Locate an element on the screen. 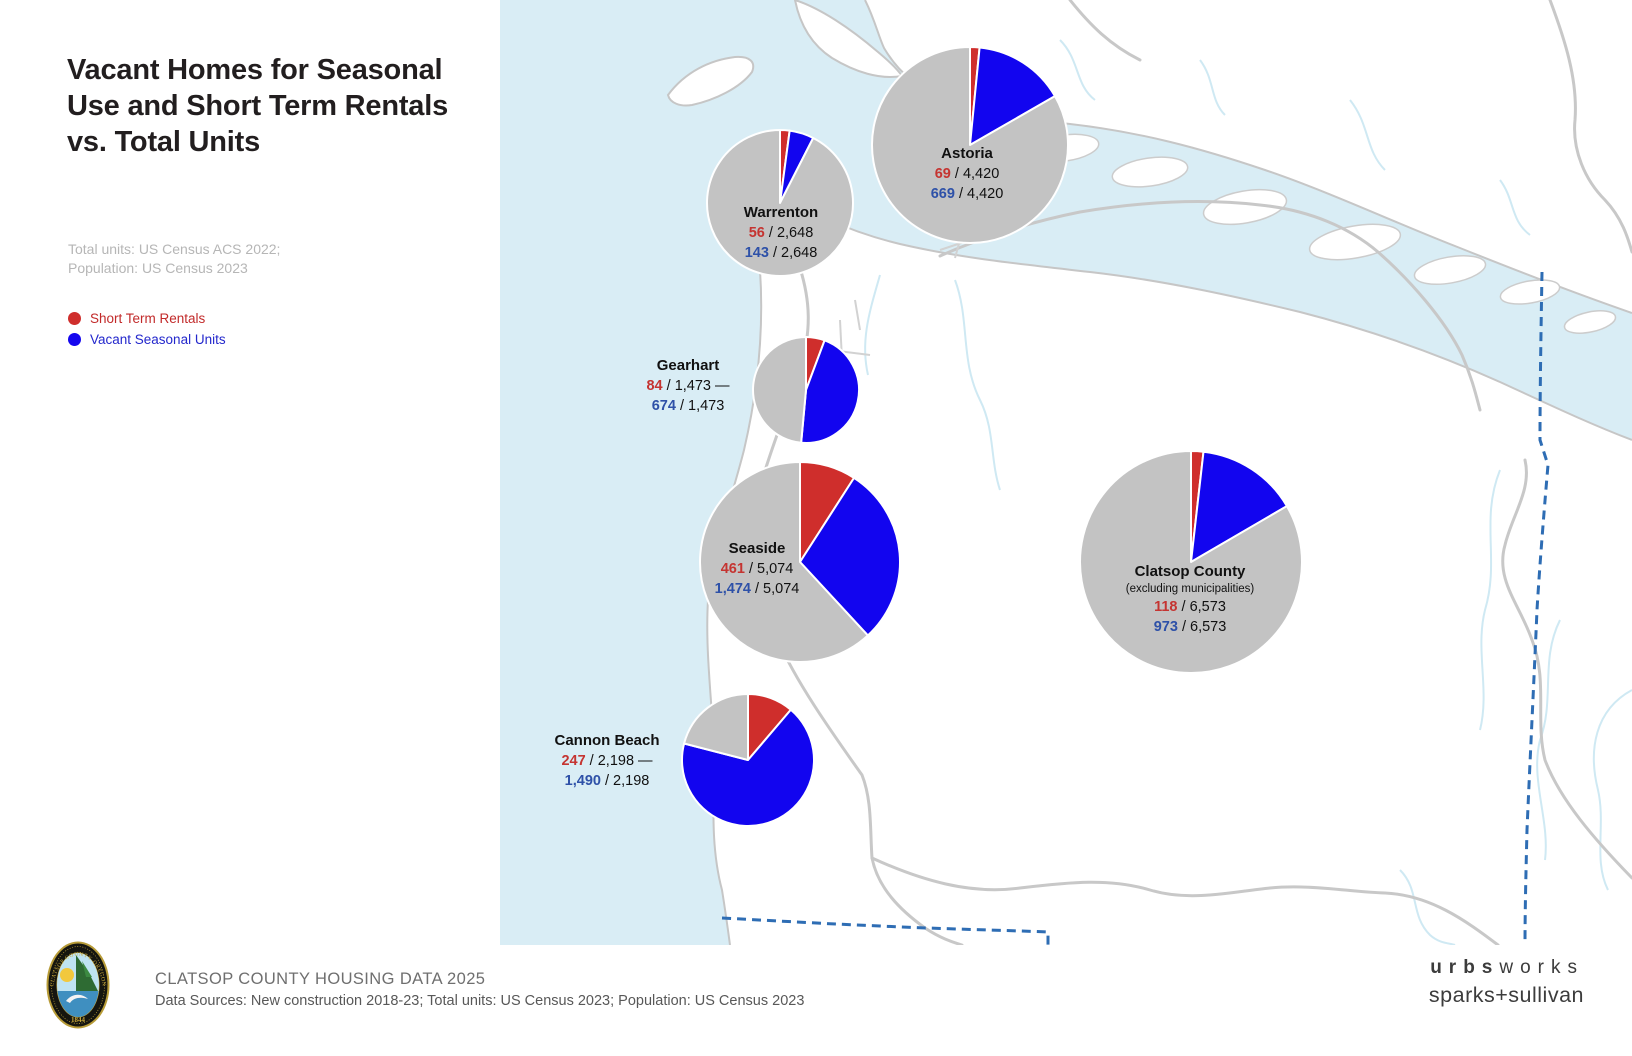 This screenshot has width=1632, height=1056. county-boundary-south is located at coordinates (885, 930).